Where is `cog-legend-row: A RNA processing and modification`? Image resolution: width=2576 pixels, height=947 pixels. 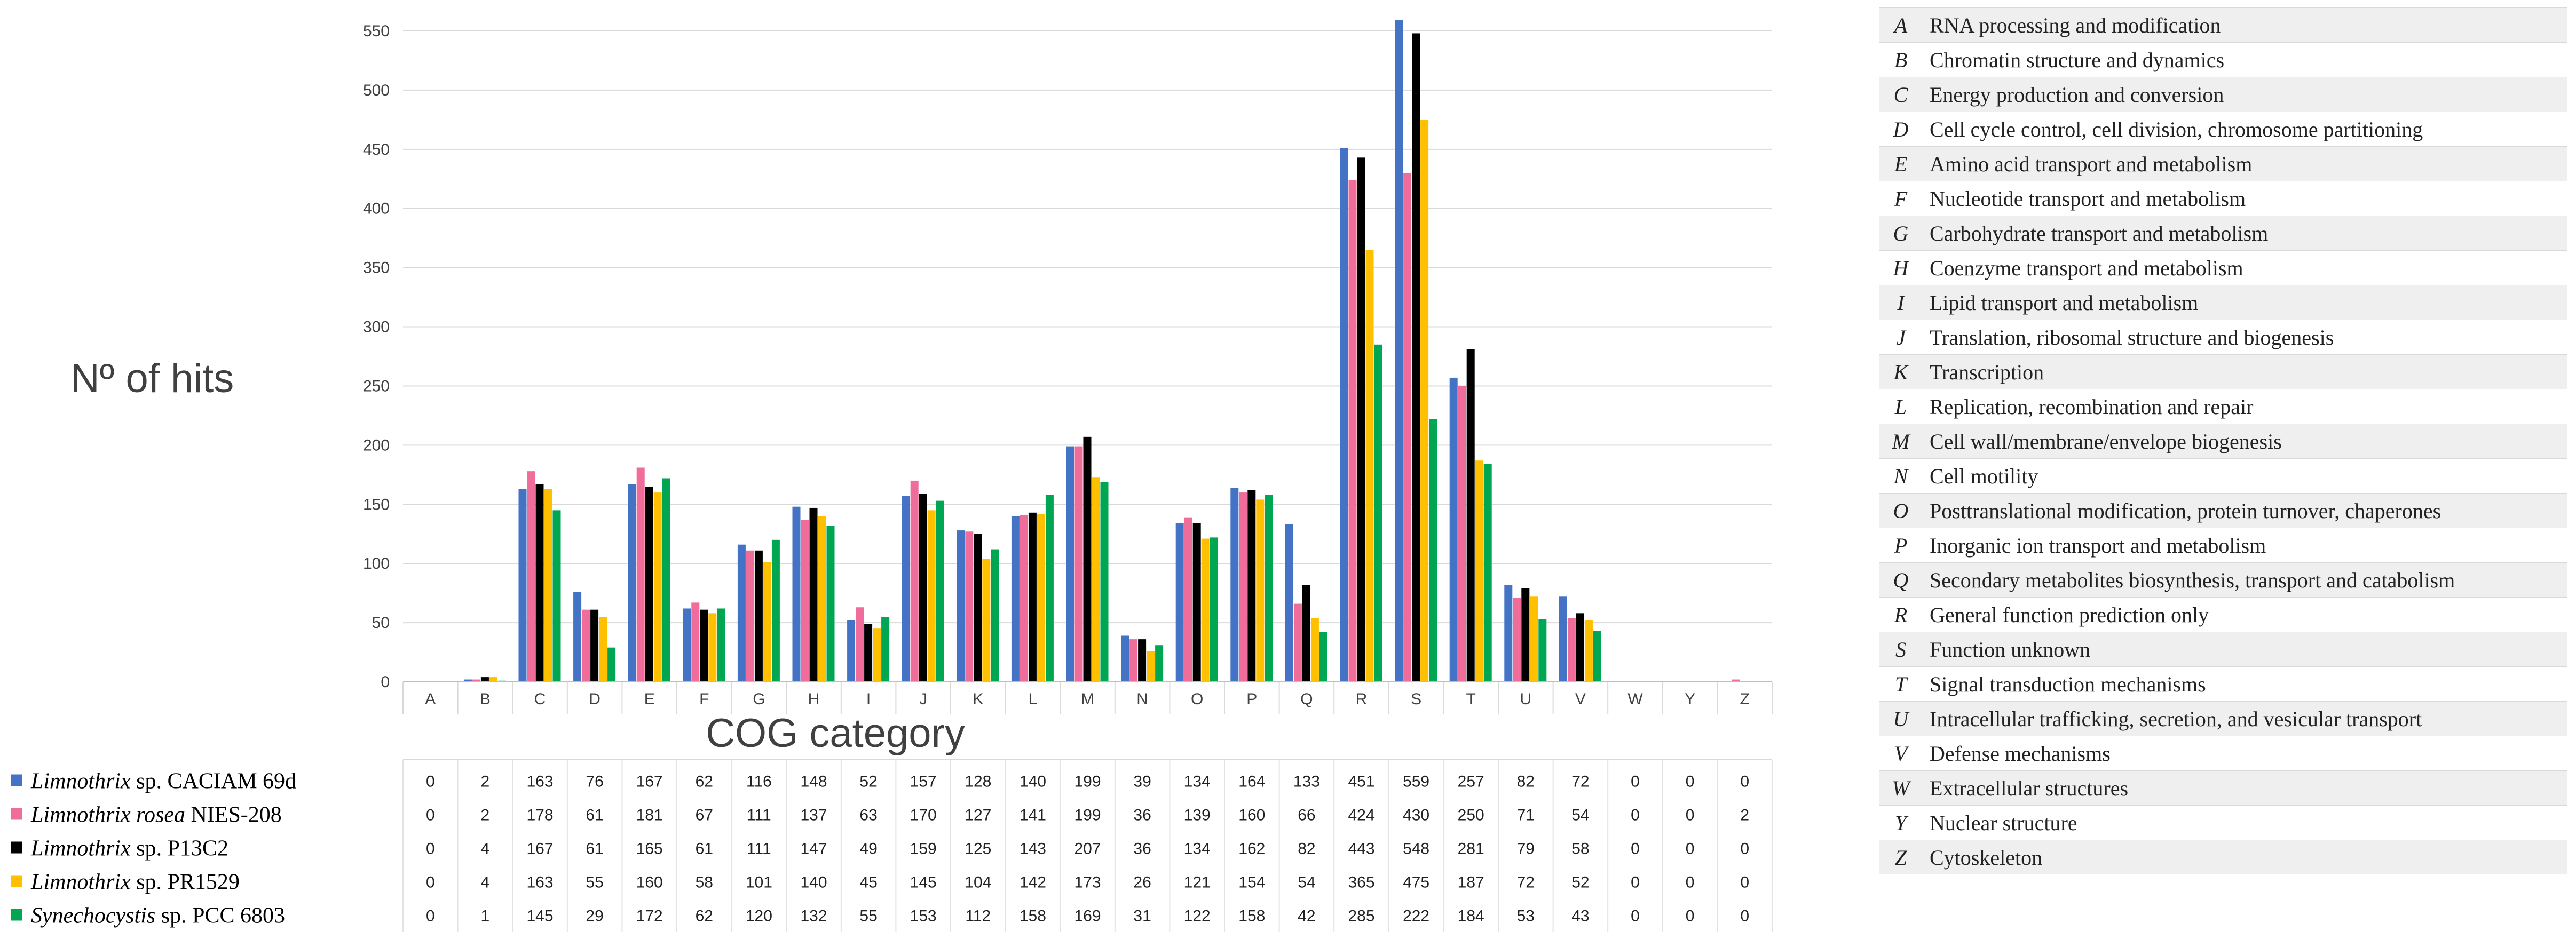
cog-legend-row: A RNA processing and modification is located at coordinates (2223, 25).